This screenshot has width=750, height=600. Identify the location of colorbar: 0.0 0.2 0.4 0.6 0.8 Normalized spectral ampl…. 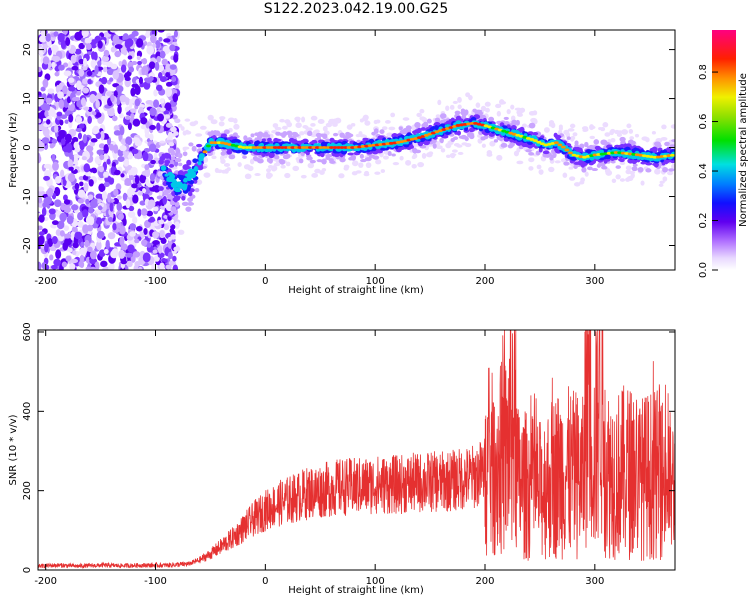
(723, 154).